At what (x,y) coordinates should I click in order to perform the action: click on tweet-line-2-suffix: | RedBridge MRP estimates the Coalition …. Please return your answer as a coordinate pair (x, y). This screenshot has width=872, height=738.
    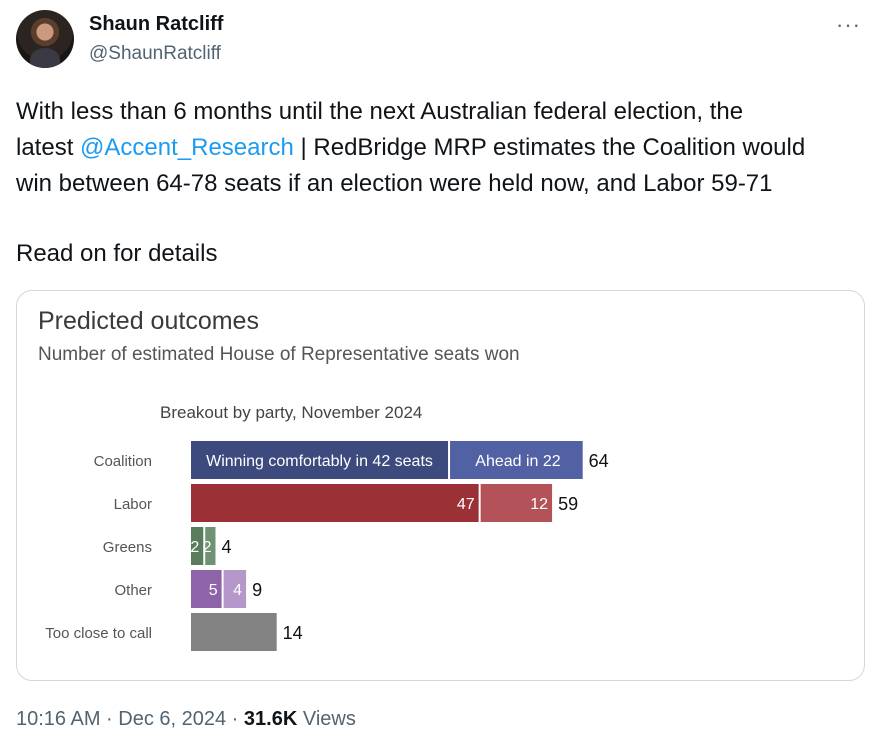
    Looking at the image, I should click on (549, 147).